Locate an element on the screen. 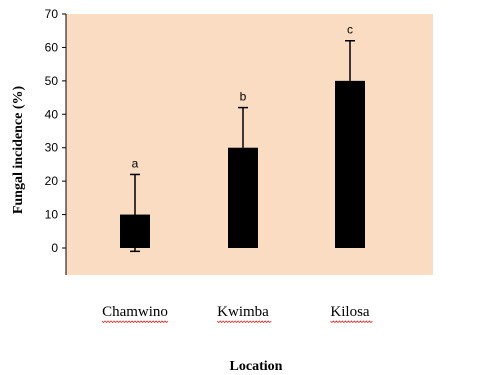  y-tick-label: 50 is located at coordinates (52, 81).